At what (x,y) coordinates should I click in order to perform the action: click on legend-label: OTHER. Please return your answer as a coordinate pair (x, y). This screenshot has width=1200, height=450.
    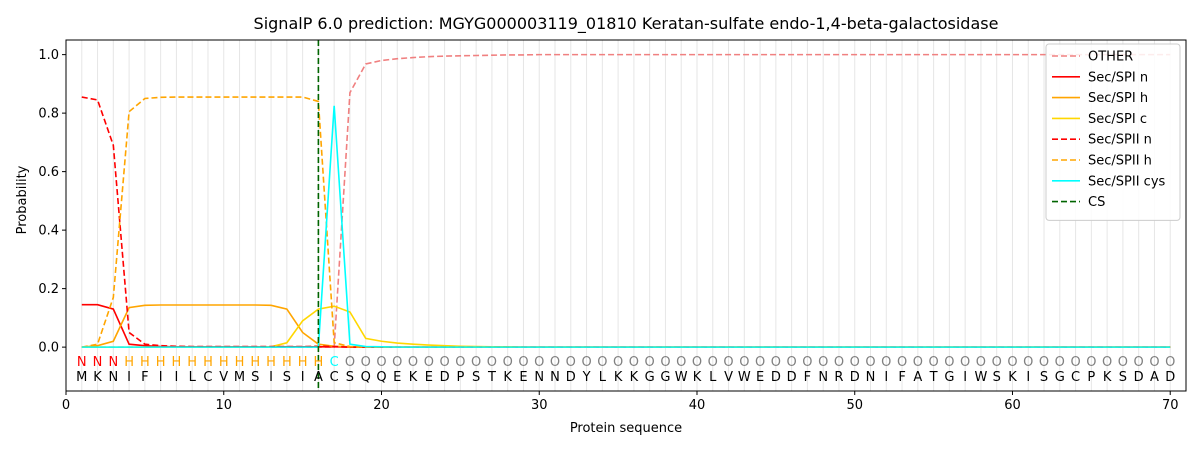
    Looking at the image, I should click on (1110, 57).